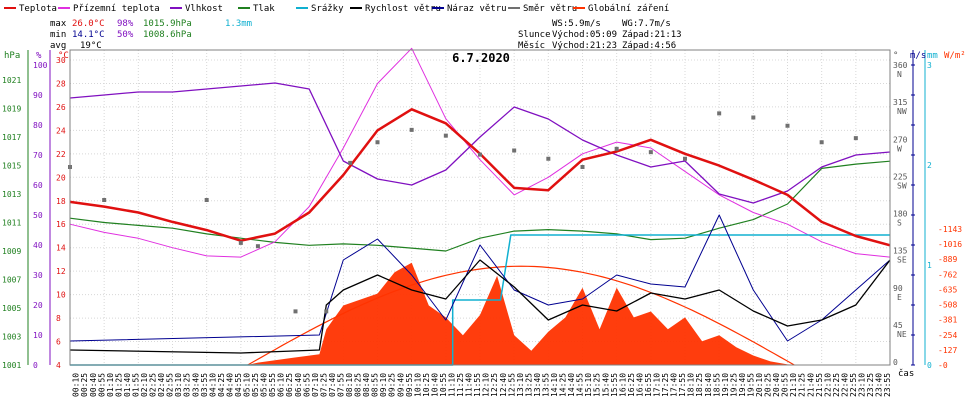 The height and width of the screenshot is (404, 966). Describe the element at coordinates (58, 342) in the screenshot. I see `temp-tick-label: 6` at that location.